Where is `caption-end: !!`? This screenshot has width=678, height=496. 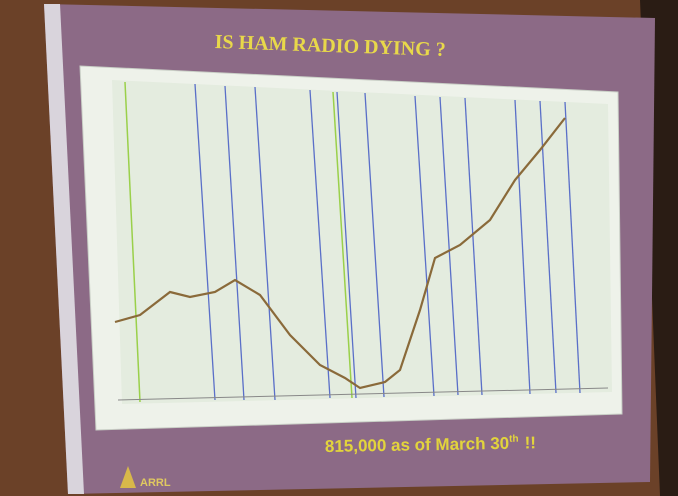
caption-end: !! is located at coordinates (530, 442).